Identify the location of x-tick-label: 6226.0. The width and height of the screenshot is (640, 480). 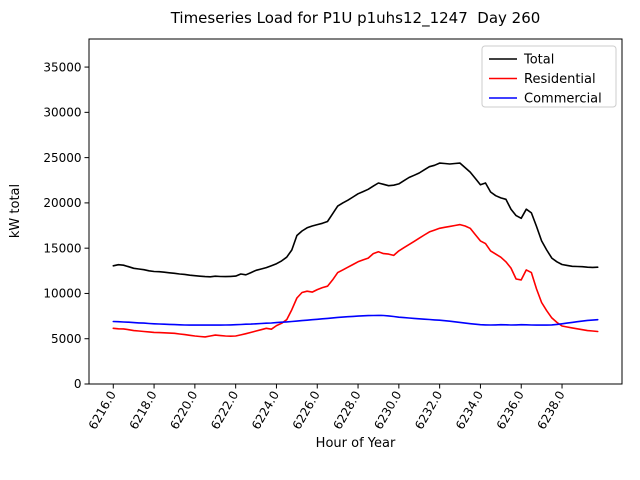
(306, 410).